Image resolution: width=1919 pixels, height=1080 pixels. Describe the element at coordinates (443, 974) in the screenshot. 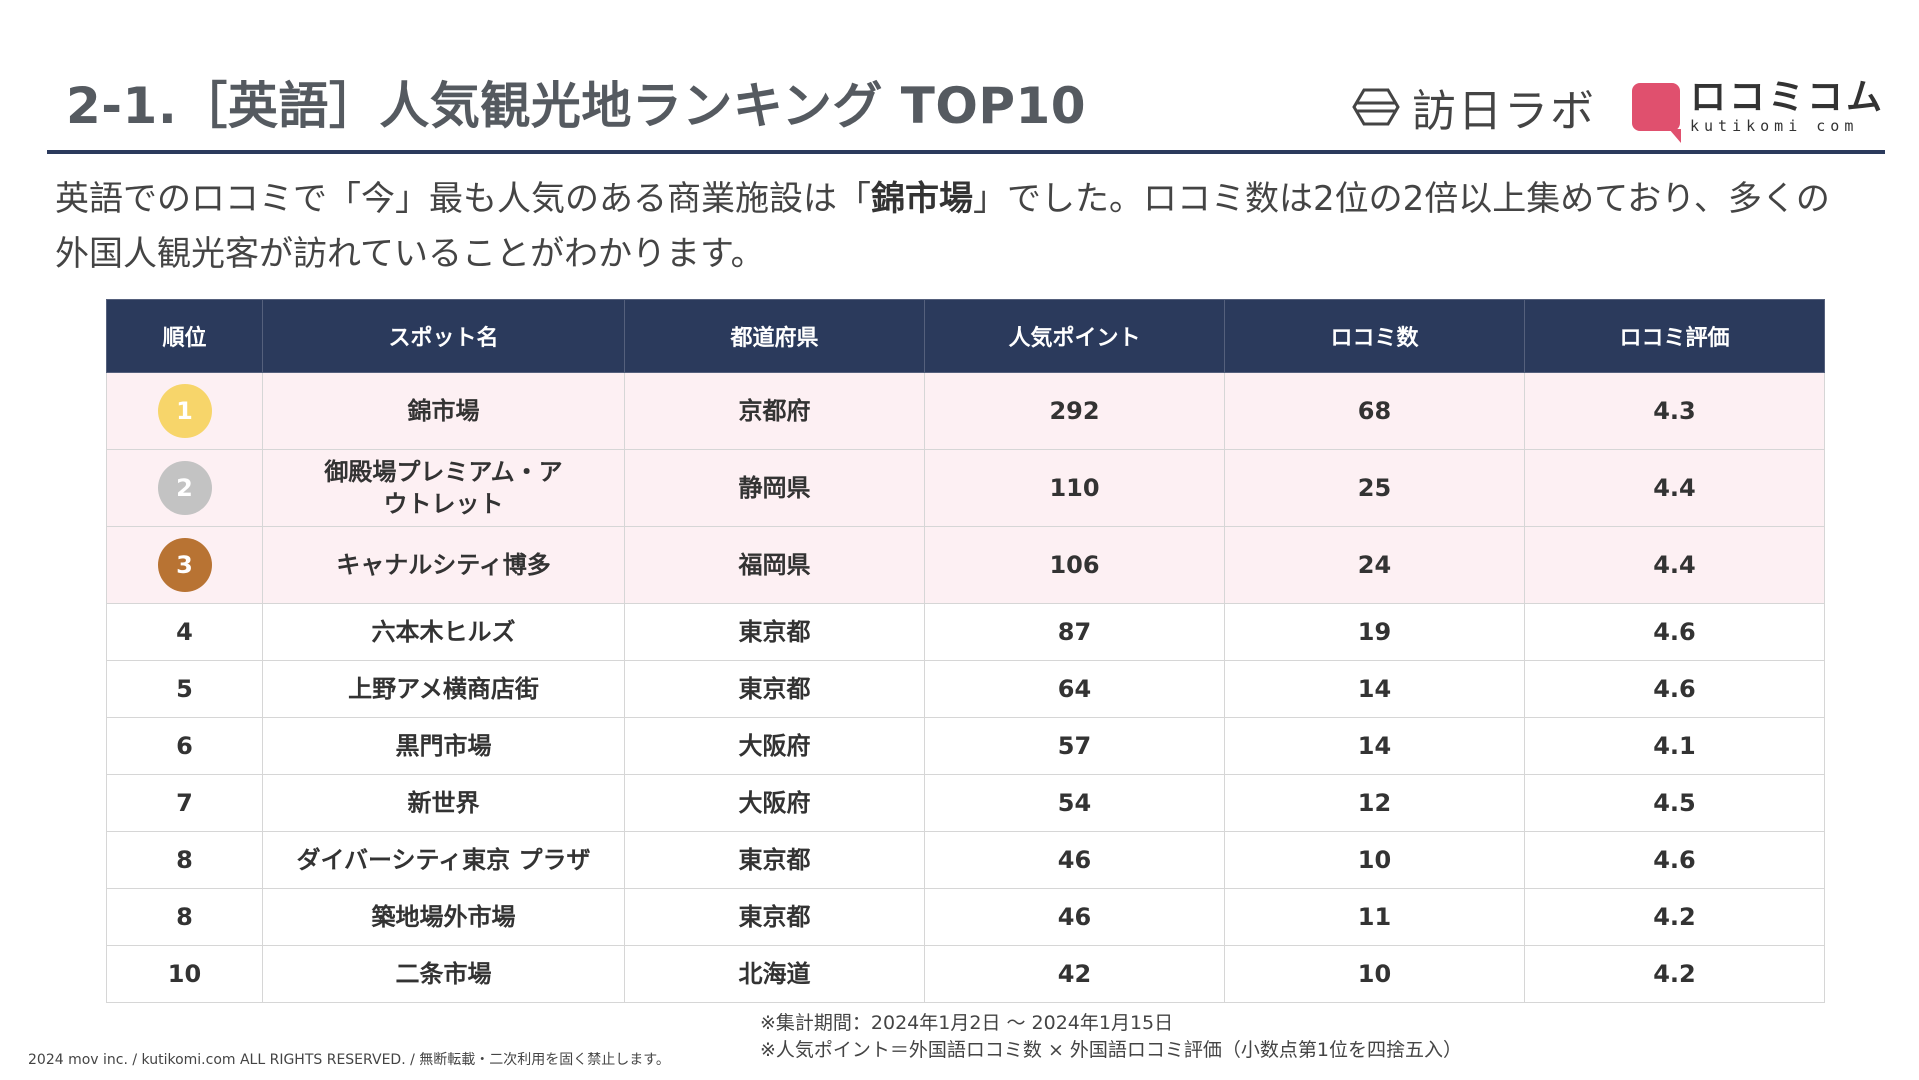

I see `spot-cell: 二条市場` at that location.